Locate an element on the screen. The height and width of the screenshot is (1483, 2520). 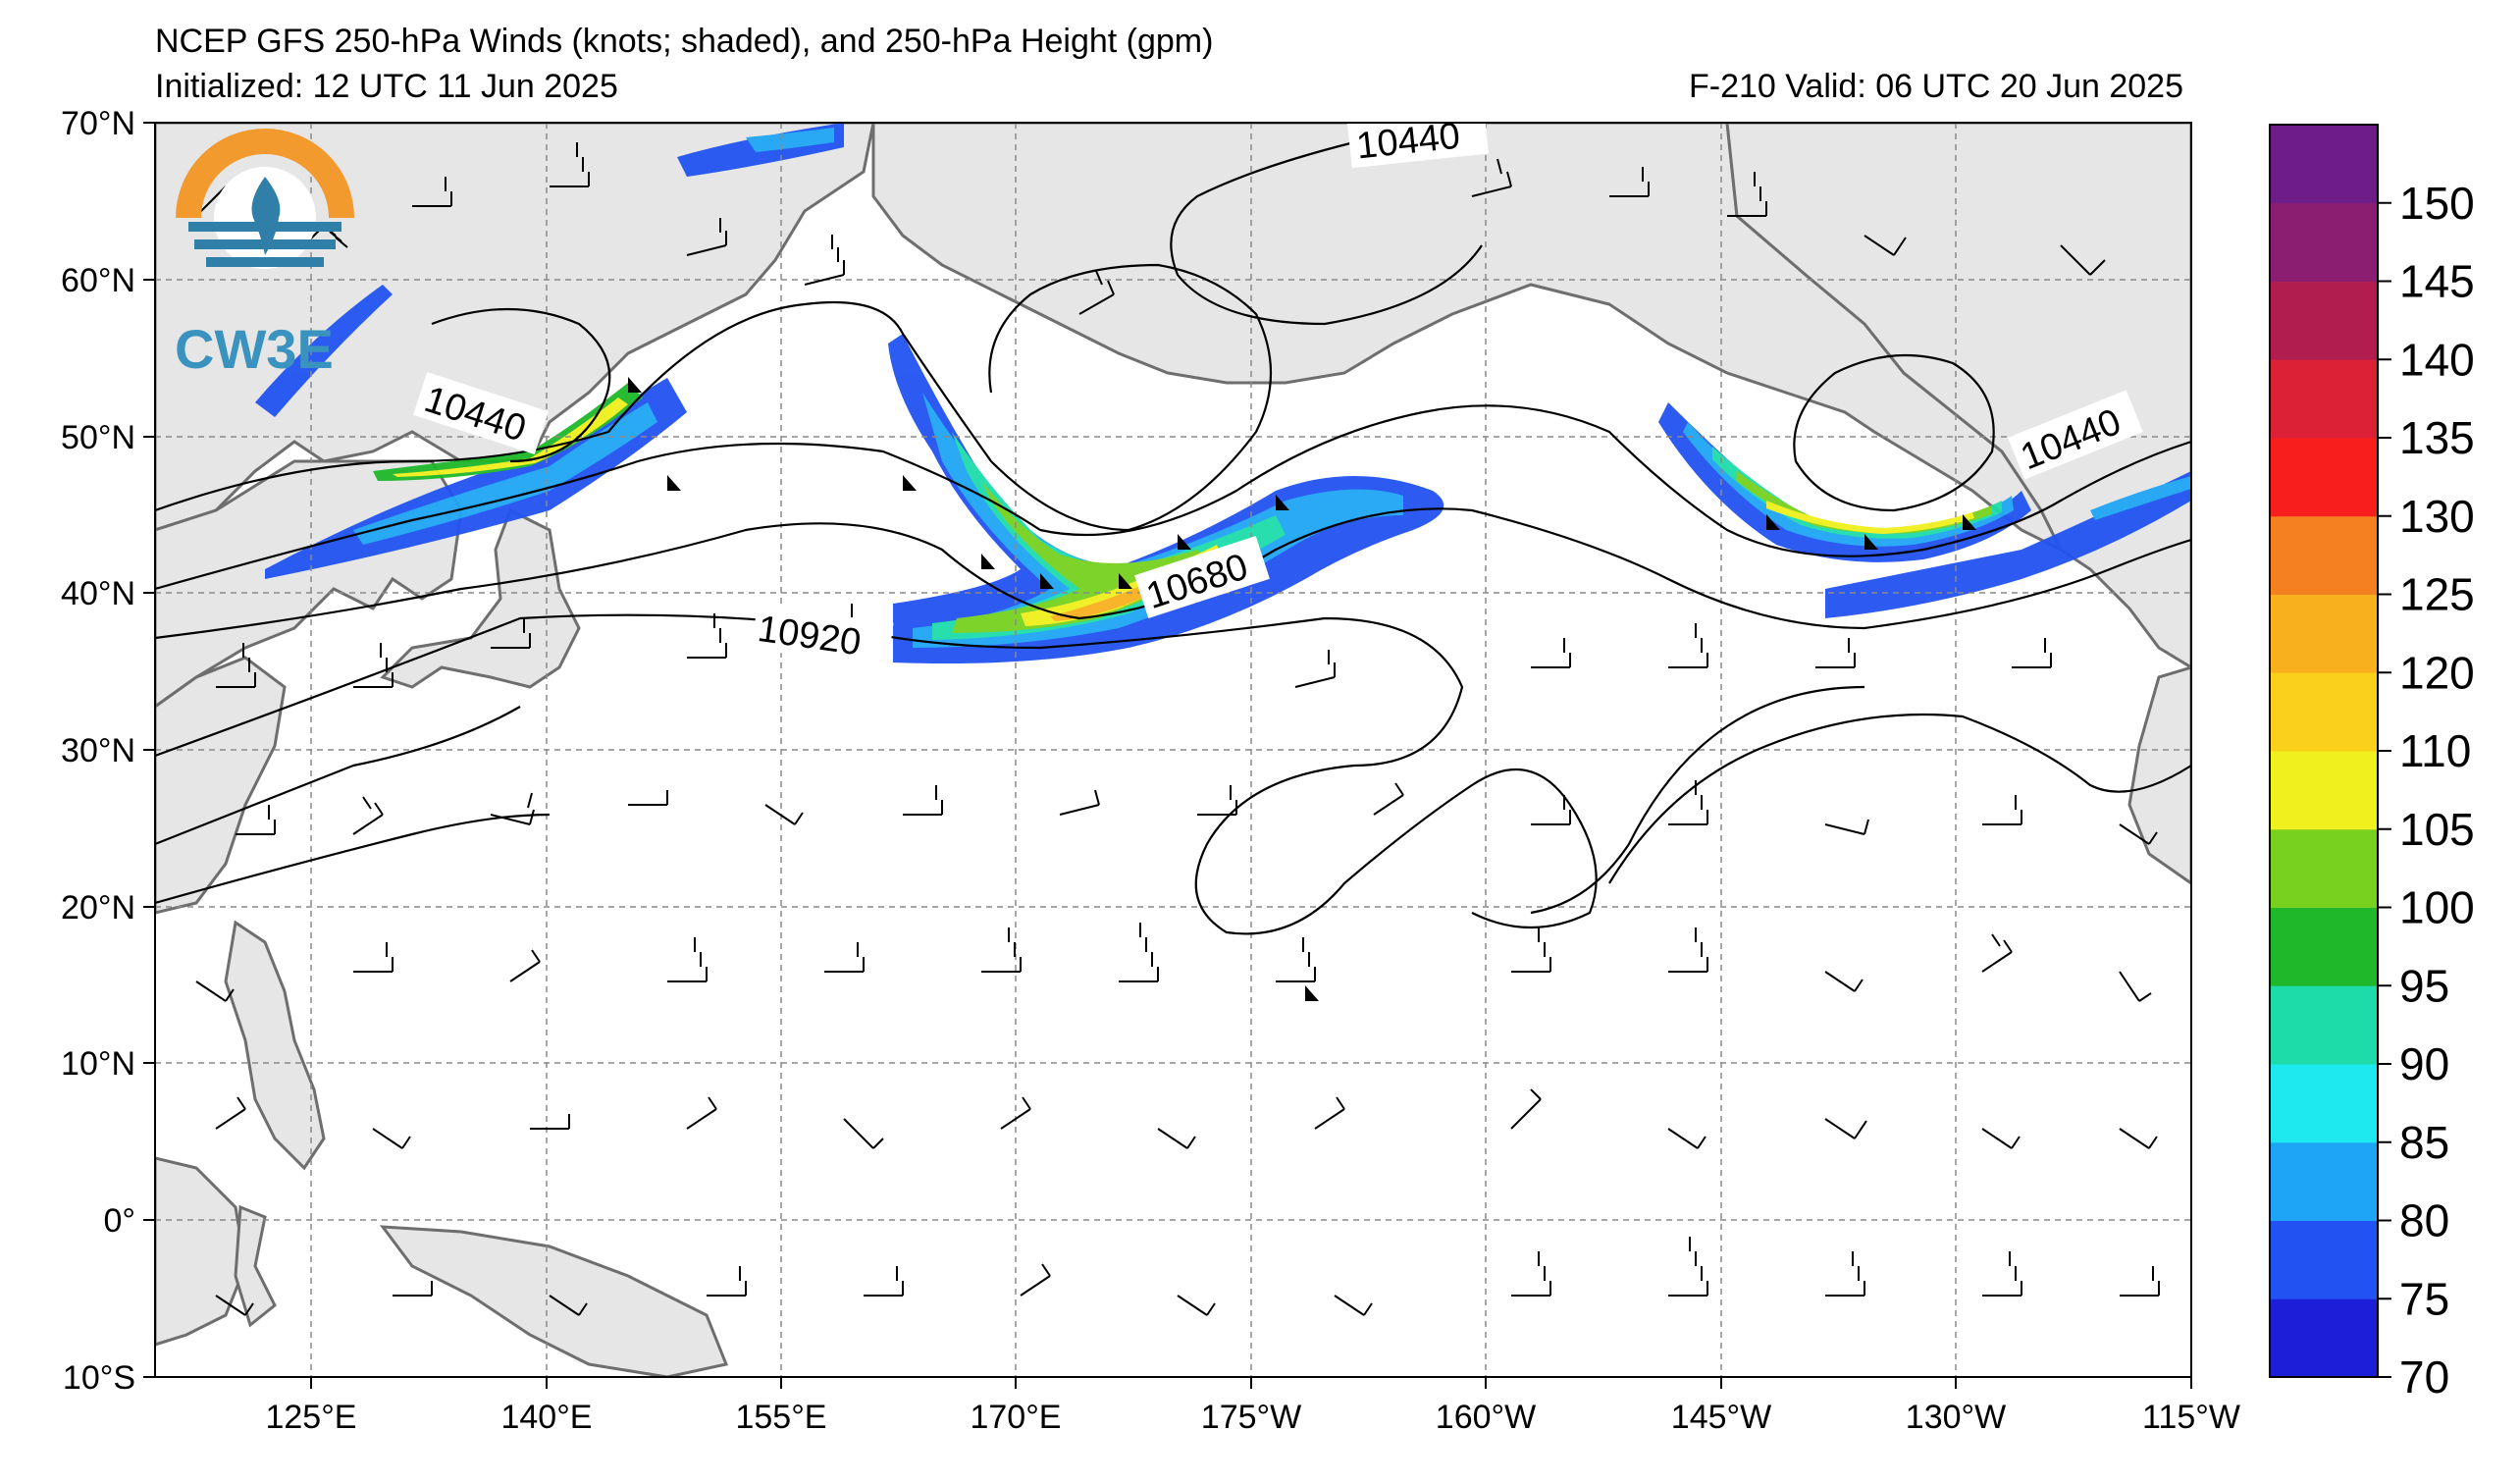
lon-axis is located at coordinates (1251, 1383).